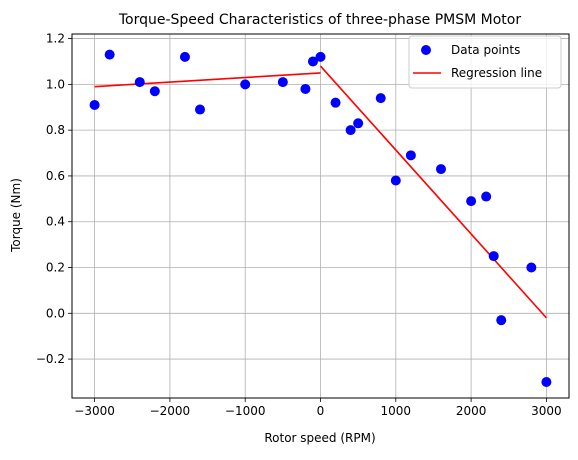 Image resolution: width=578 pixels, height=460 pixels. What do you see at coordinates (245, 411) in the screenshot?
I see `x-tick-label: −1000` at bounding box center [245, 411].